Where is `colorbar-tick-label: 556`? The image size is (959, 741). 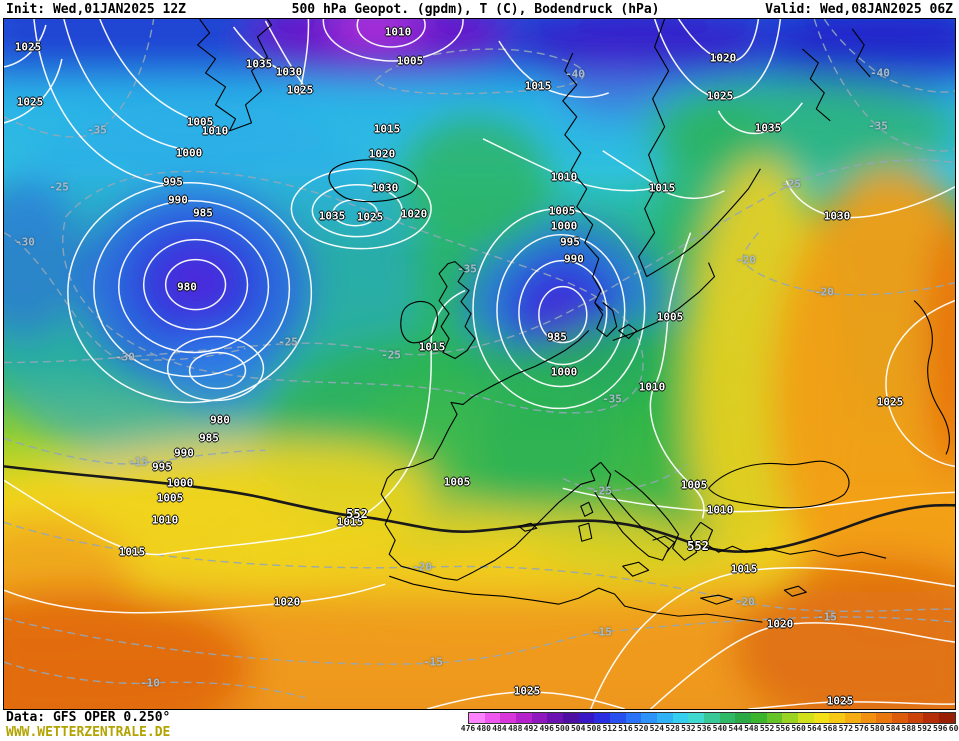 colorbar-tick-label: 556 is located at coordinates (783, 728).